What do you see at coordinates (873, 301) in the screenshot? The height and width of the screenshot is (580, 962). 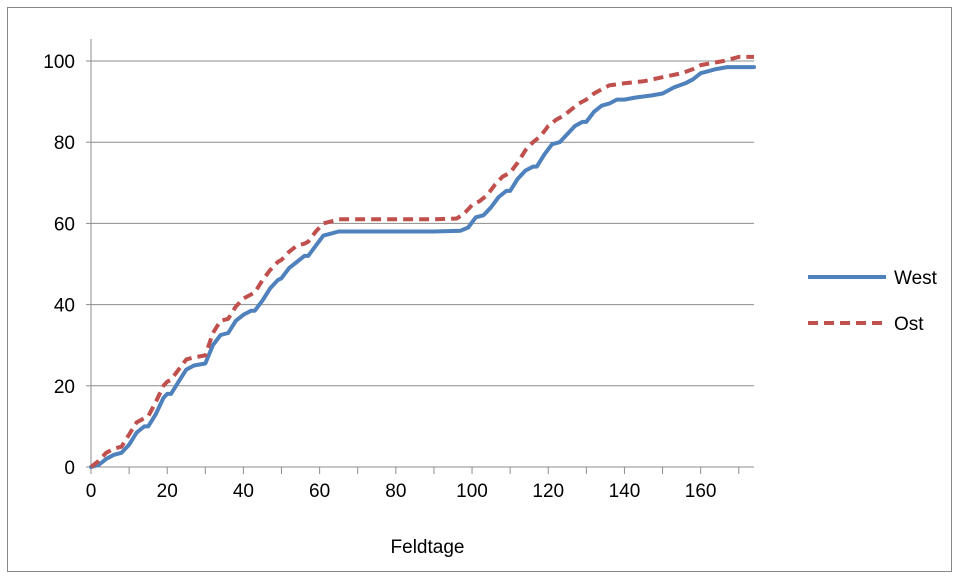 I see `legend: West Ost` at bounding box center [873, 301].